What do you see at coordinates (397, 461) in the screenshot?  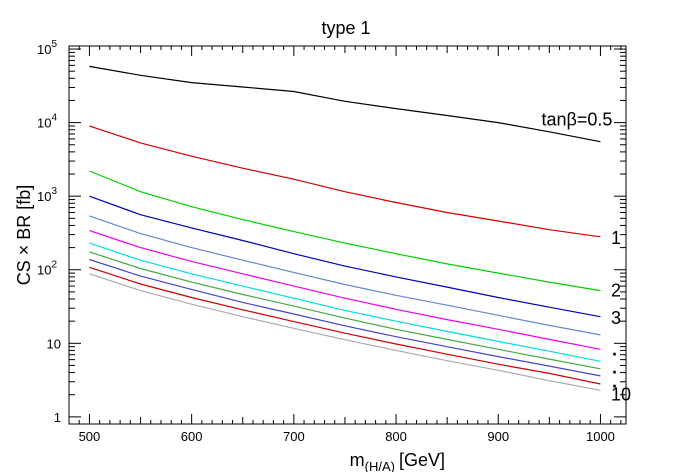 I see `x-axis-title: m(H/A) [GeV]` at bounding box center [397, 461].